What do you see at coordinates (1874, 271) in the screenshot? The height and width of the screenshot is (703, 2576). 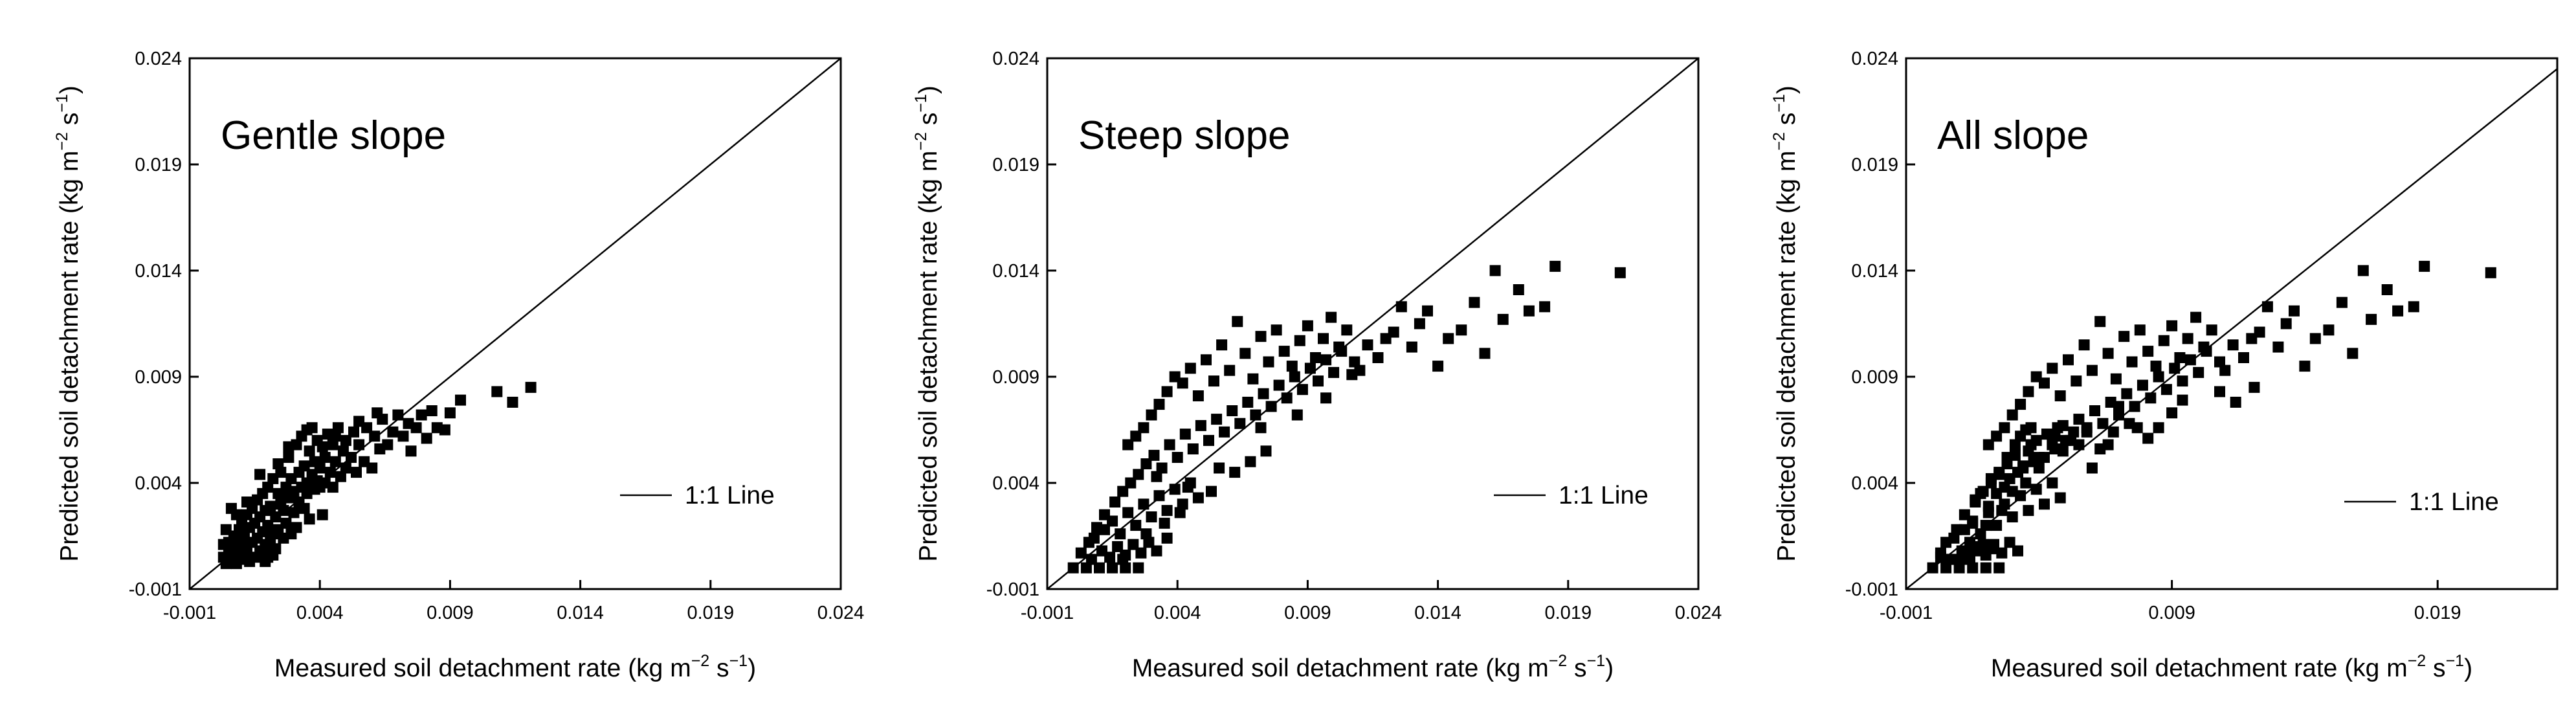 I see `y-tick-label: 0.014` at bounding box center [1874, 271].